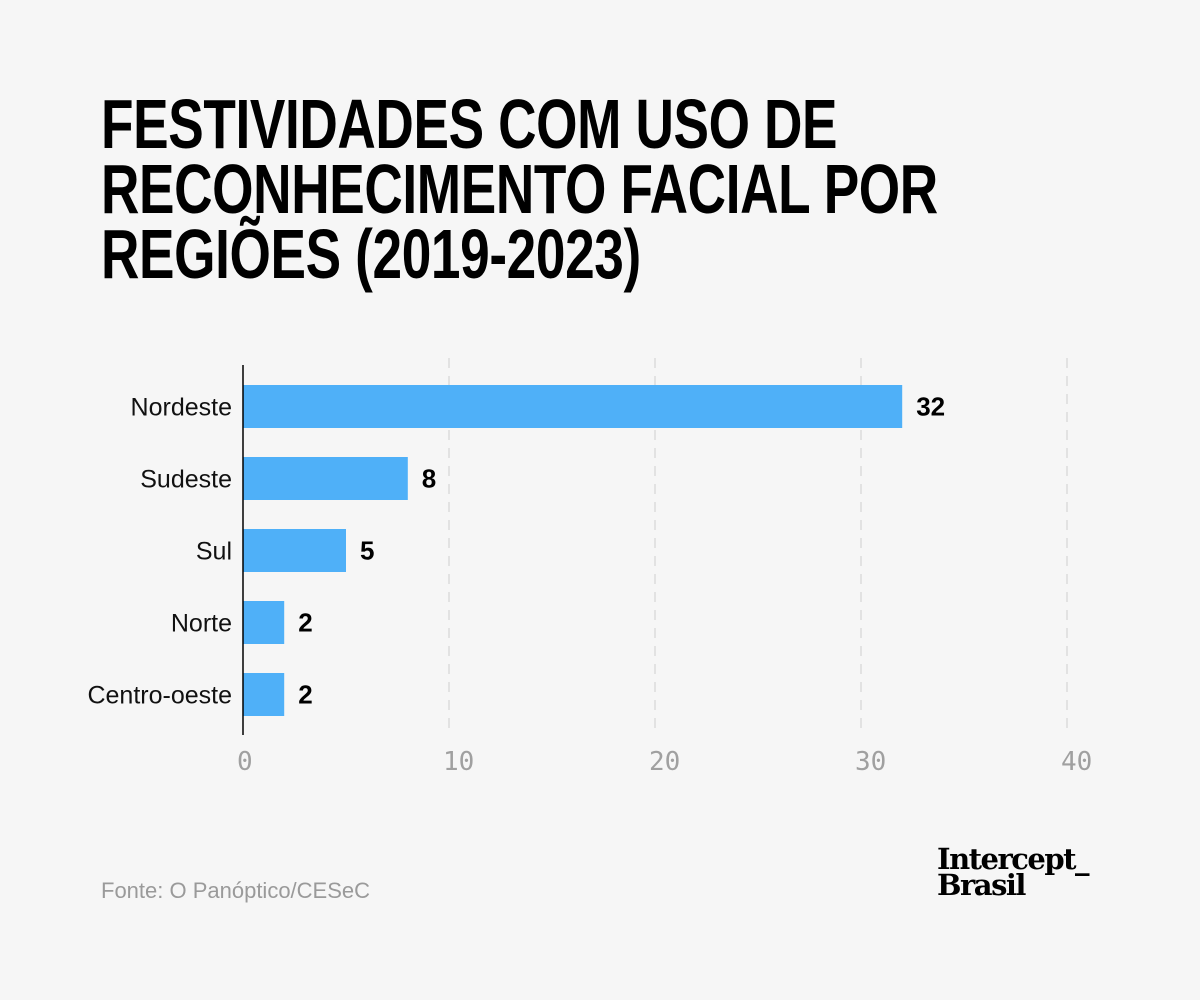 Image resolution: width=1200 pixels, height=1000 pixels. Describe the element at coordinates (930, 407) in the screenshot. I see `data-label: 32` at that location.